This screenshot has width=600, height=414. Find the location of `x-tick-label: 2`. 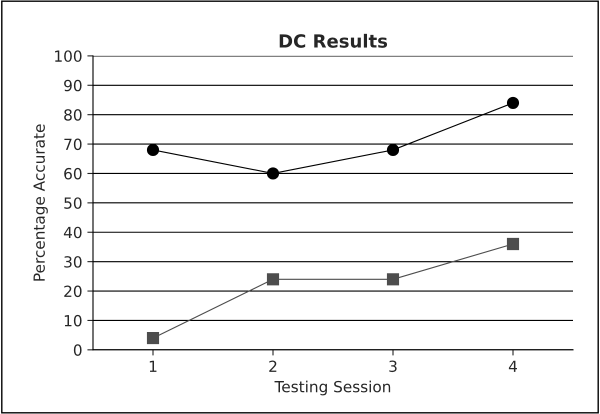

x-tick-label: 2 is located at coordinates (272, 366).